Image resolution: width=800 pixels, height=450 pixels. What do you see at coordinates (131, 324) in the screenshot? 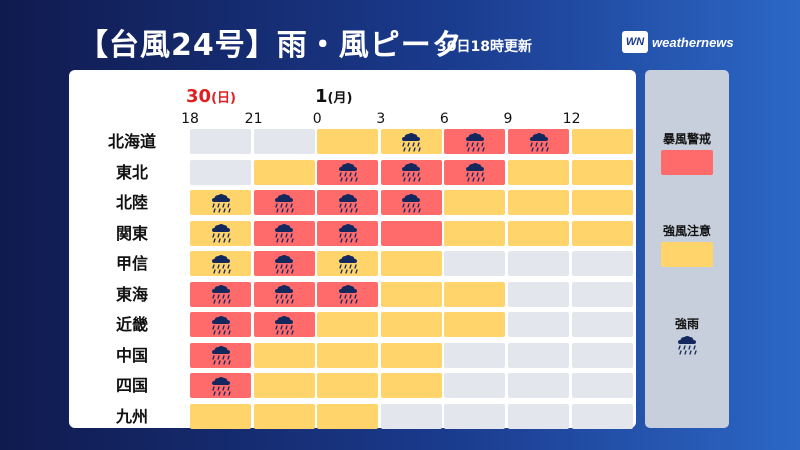
I see `region-label: 近畿` at bounding box center [131, 324].